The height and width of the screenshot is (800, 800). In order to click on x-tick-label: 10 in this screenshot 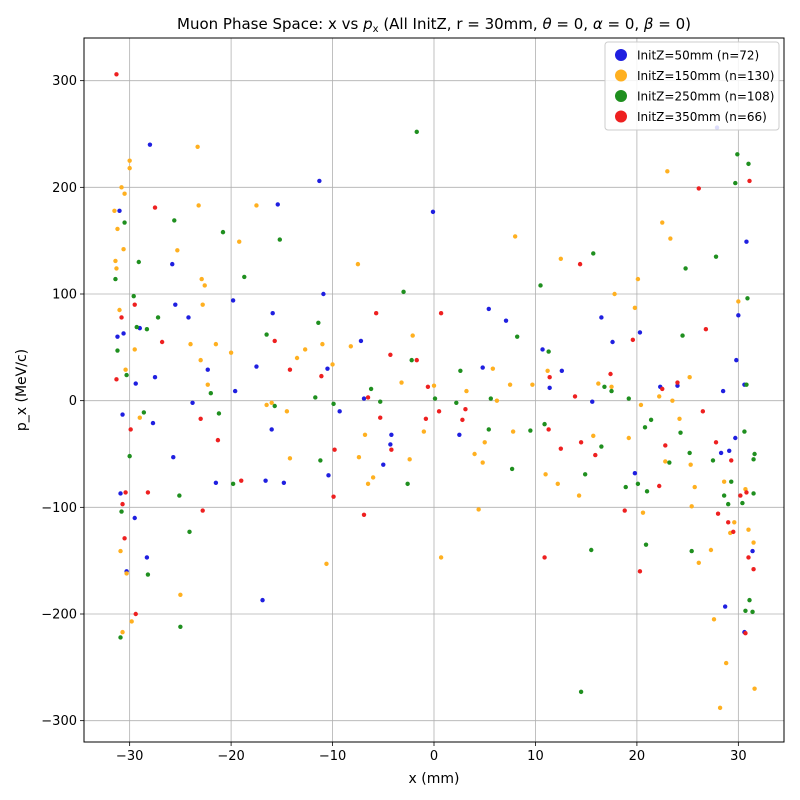, I will do `click(535, 756)`.